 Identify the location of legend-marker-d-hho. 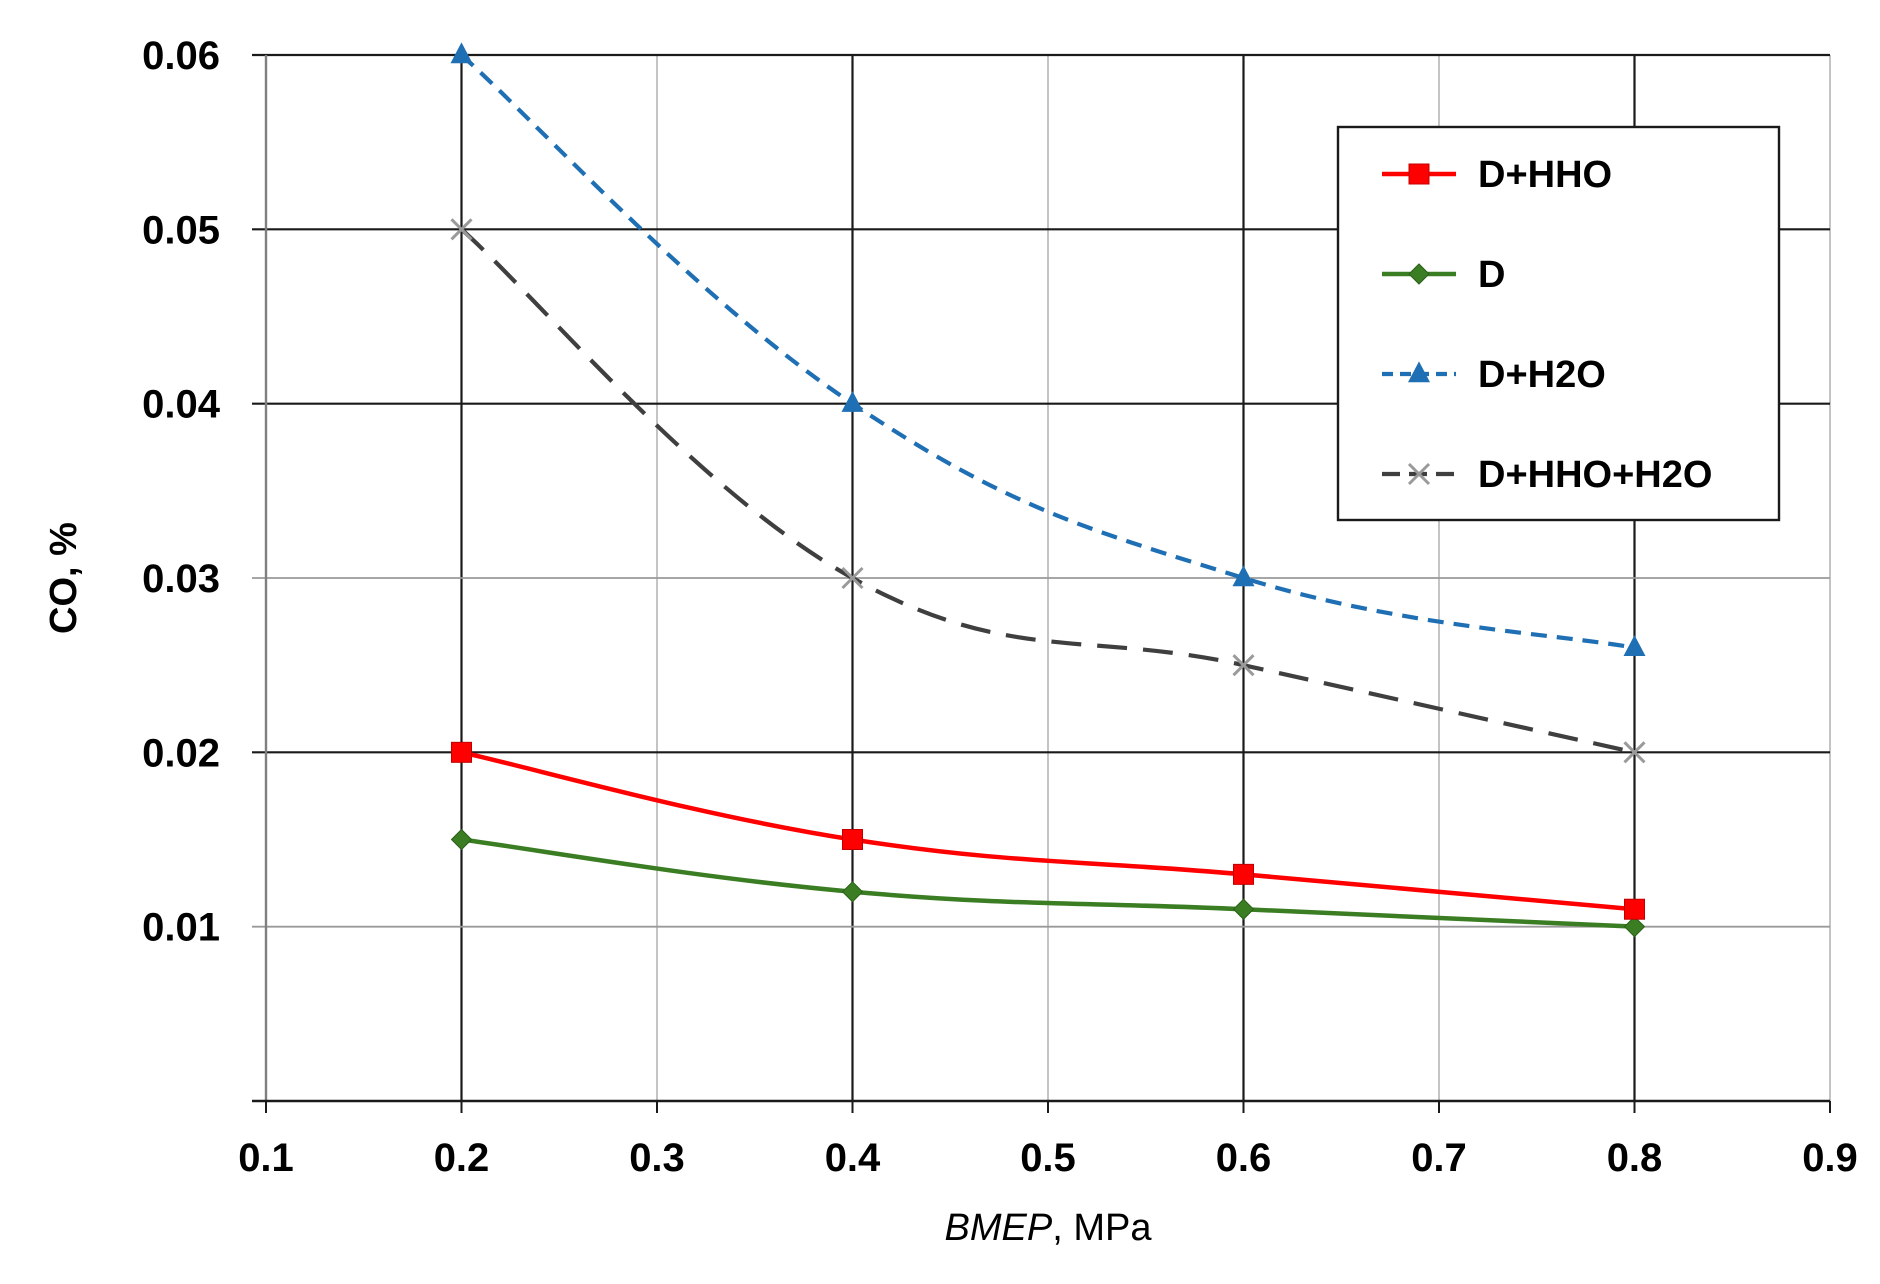
(1419, 174).